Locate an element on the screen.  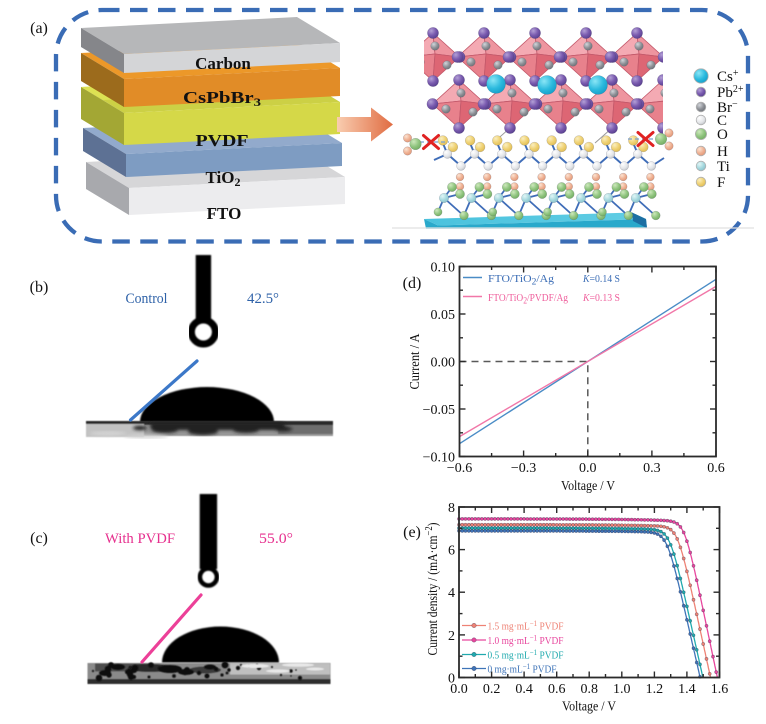
svg-text: K=0.13 S is located at coordinates (601, 298).